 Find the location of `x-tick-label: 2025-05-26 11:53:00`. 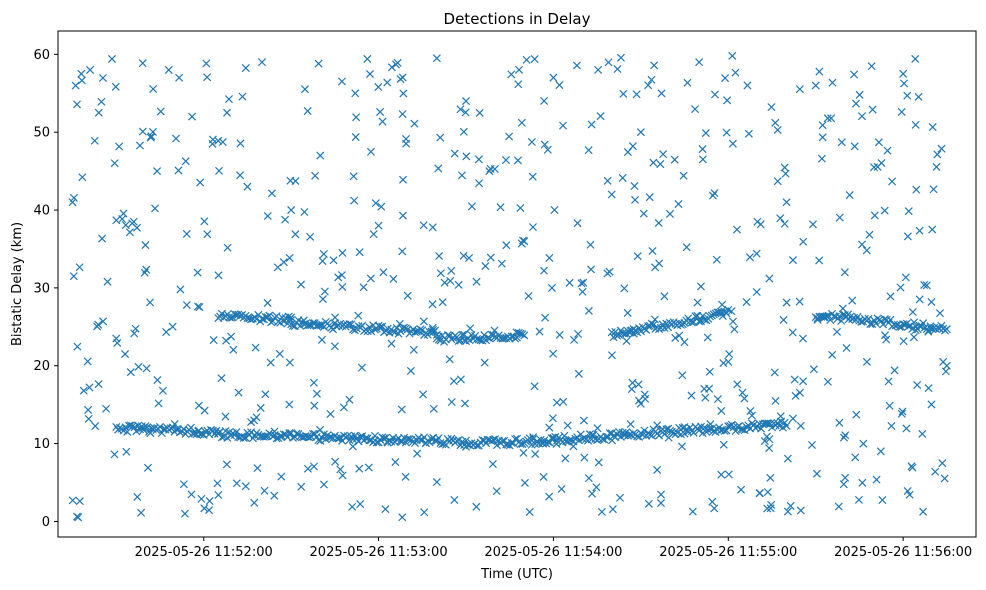

x-tick-label: 2025-05-26 11:53:00 is located at coordinates (379, 552).